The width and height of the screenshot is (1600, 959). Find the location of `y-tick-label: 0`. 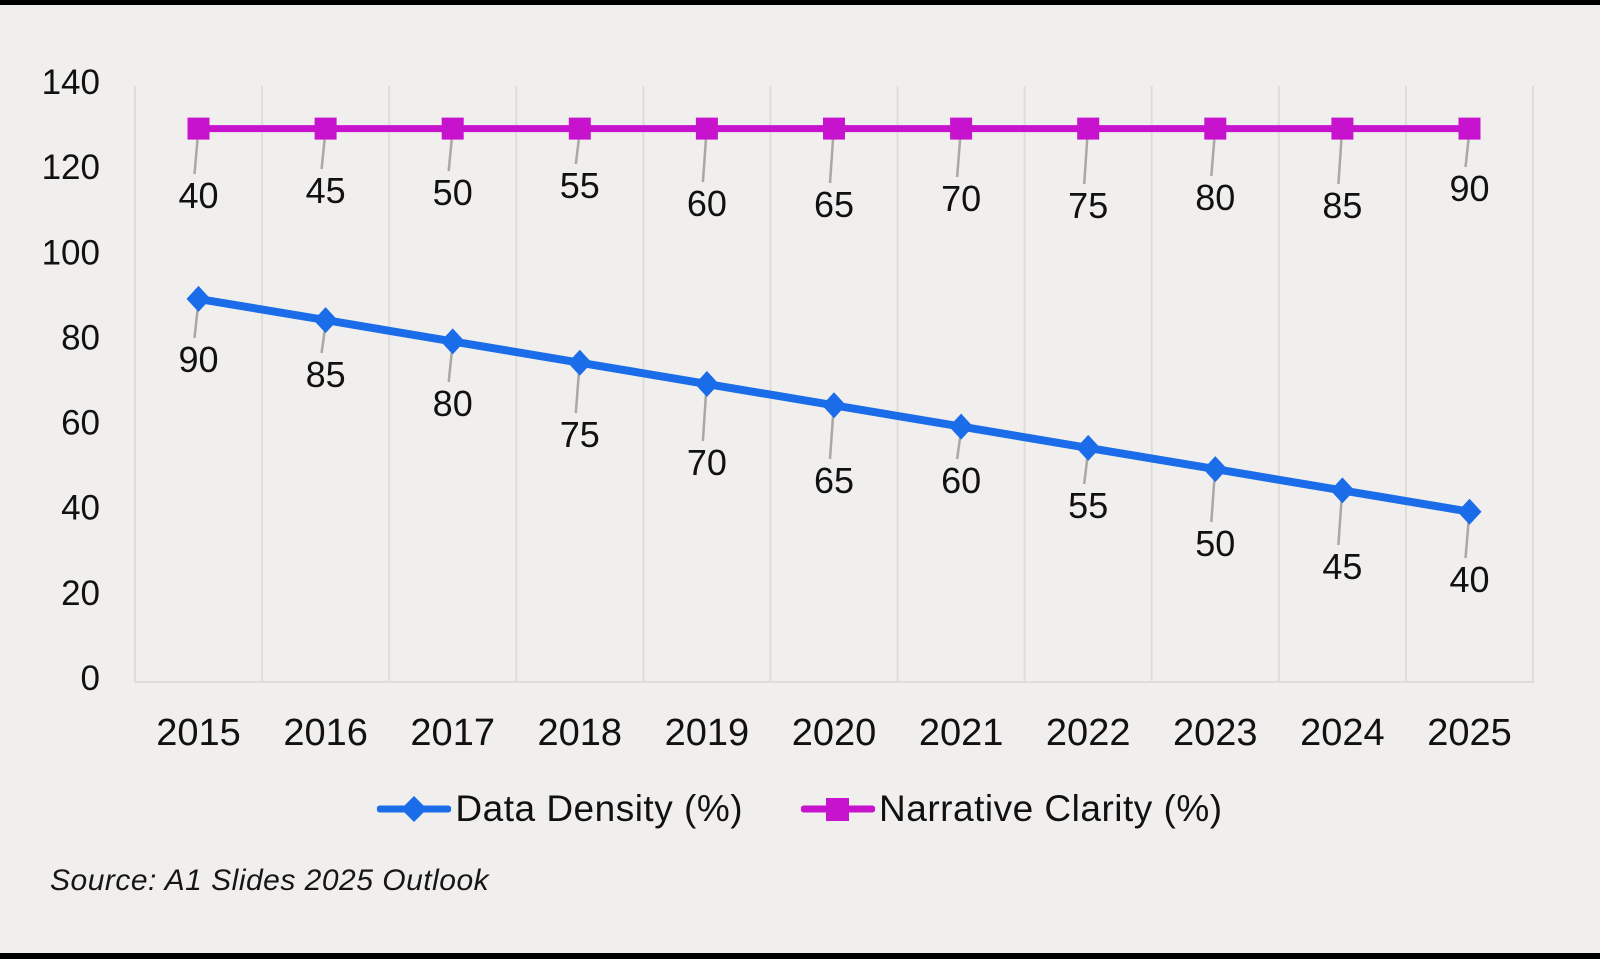

y-tick-label: 0 is located at coordinates (90, 678).